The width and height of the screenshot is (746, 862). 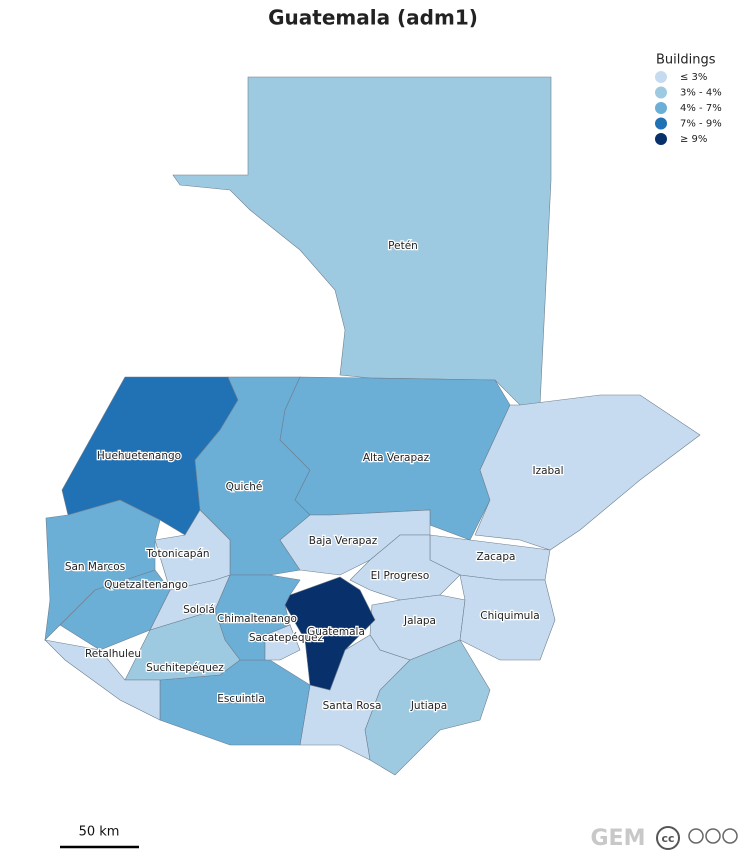 What do you see at coordinates (241, 699) in the screenshot?
I see `region-label: Escuintla` at bounding box center [241, 699].